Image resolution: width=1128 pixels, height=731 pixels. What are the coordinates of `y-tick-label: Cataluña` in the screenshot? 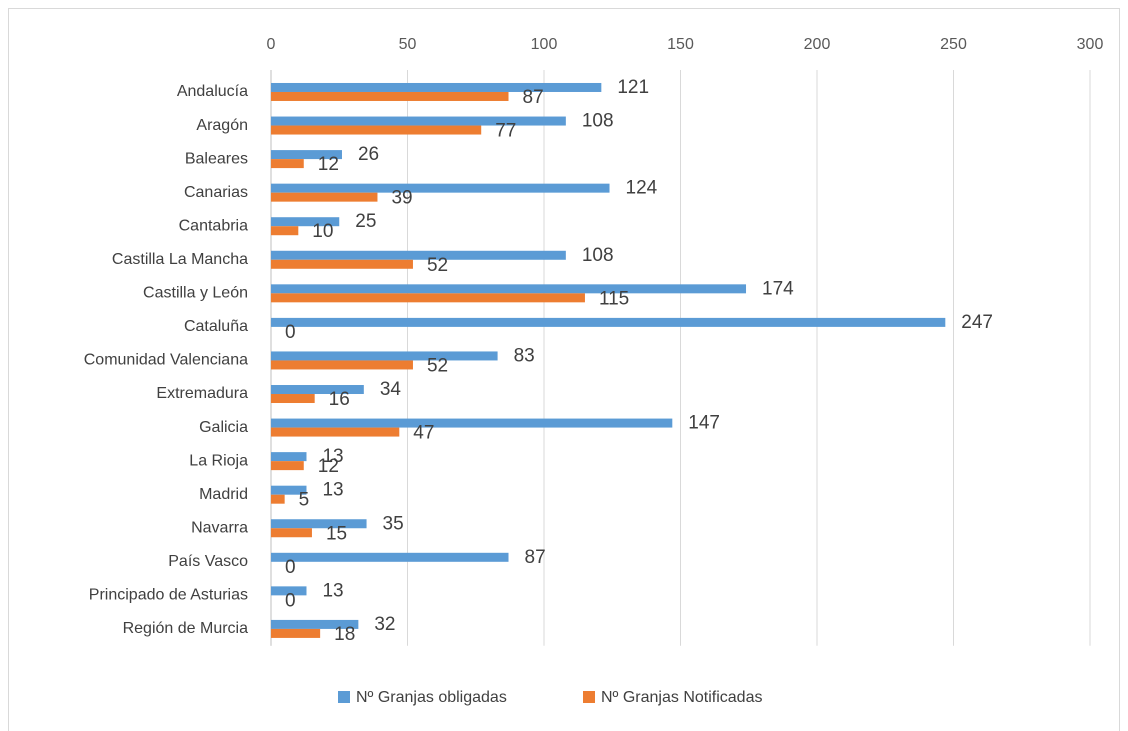 It's located at (216, 326).